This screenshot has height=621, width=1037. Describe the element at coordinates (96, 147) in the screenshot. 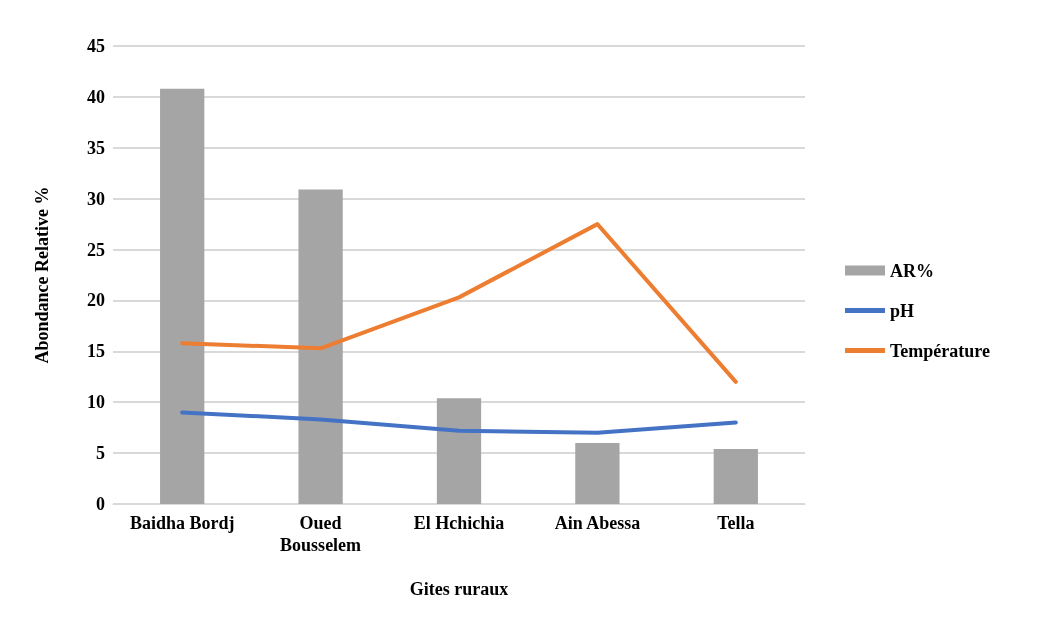

I see `y-tick-label: 35` at that location.